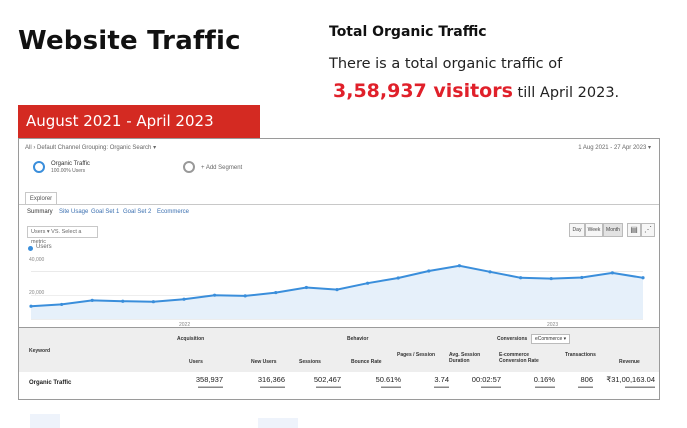 Image resolution: width=687 pixels, height=428 pixels. What do you see at coordinates (586, 379) in the screenshot?
I see `cell-transactions: 806` at bounding box center [586, 379].